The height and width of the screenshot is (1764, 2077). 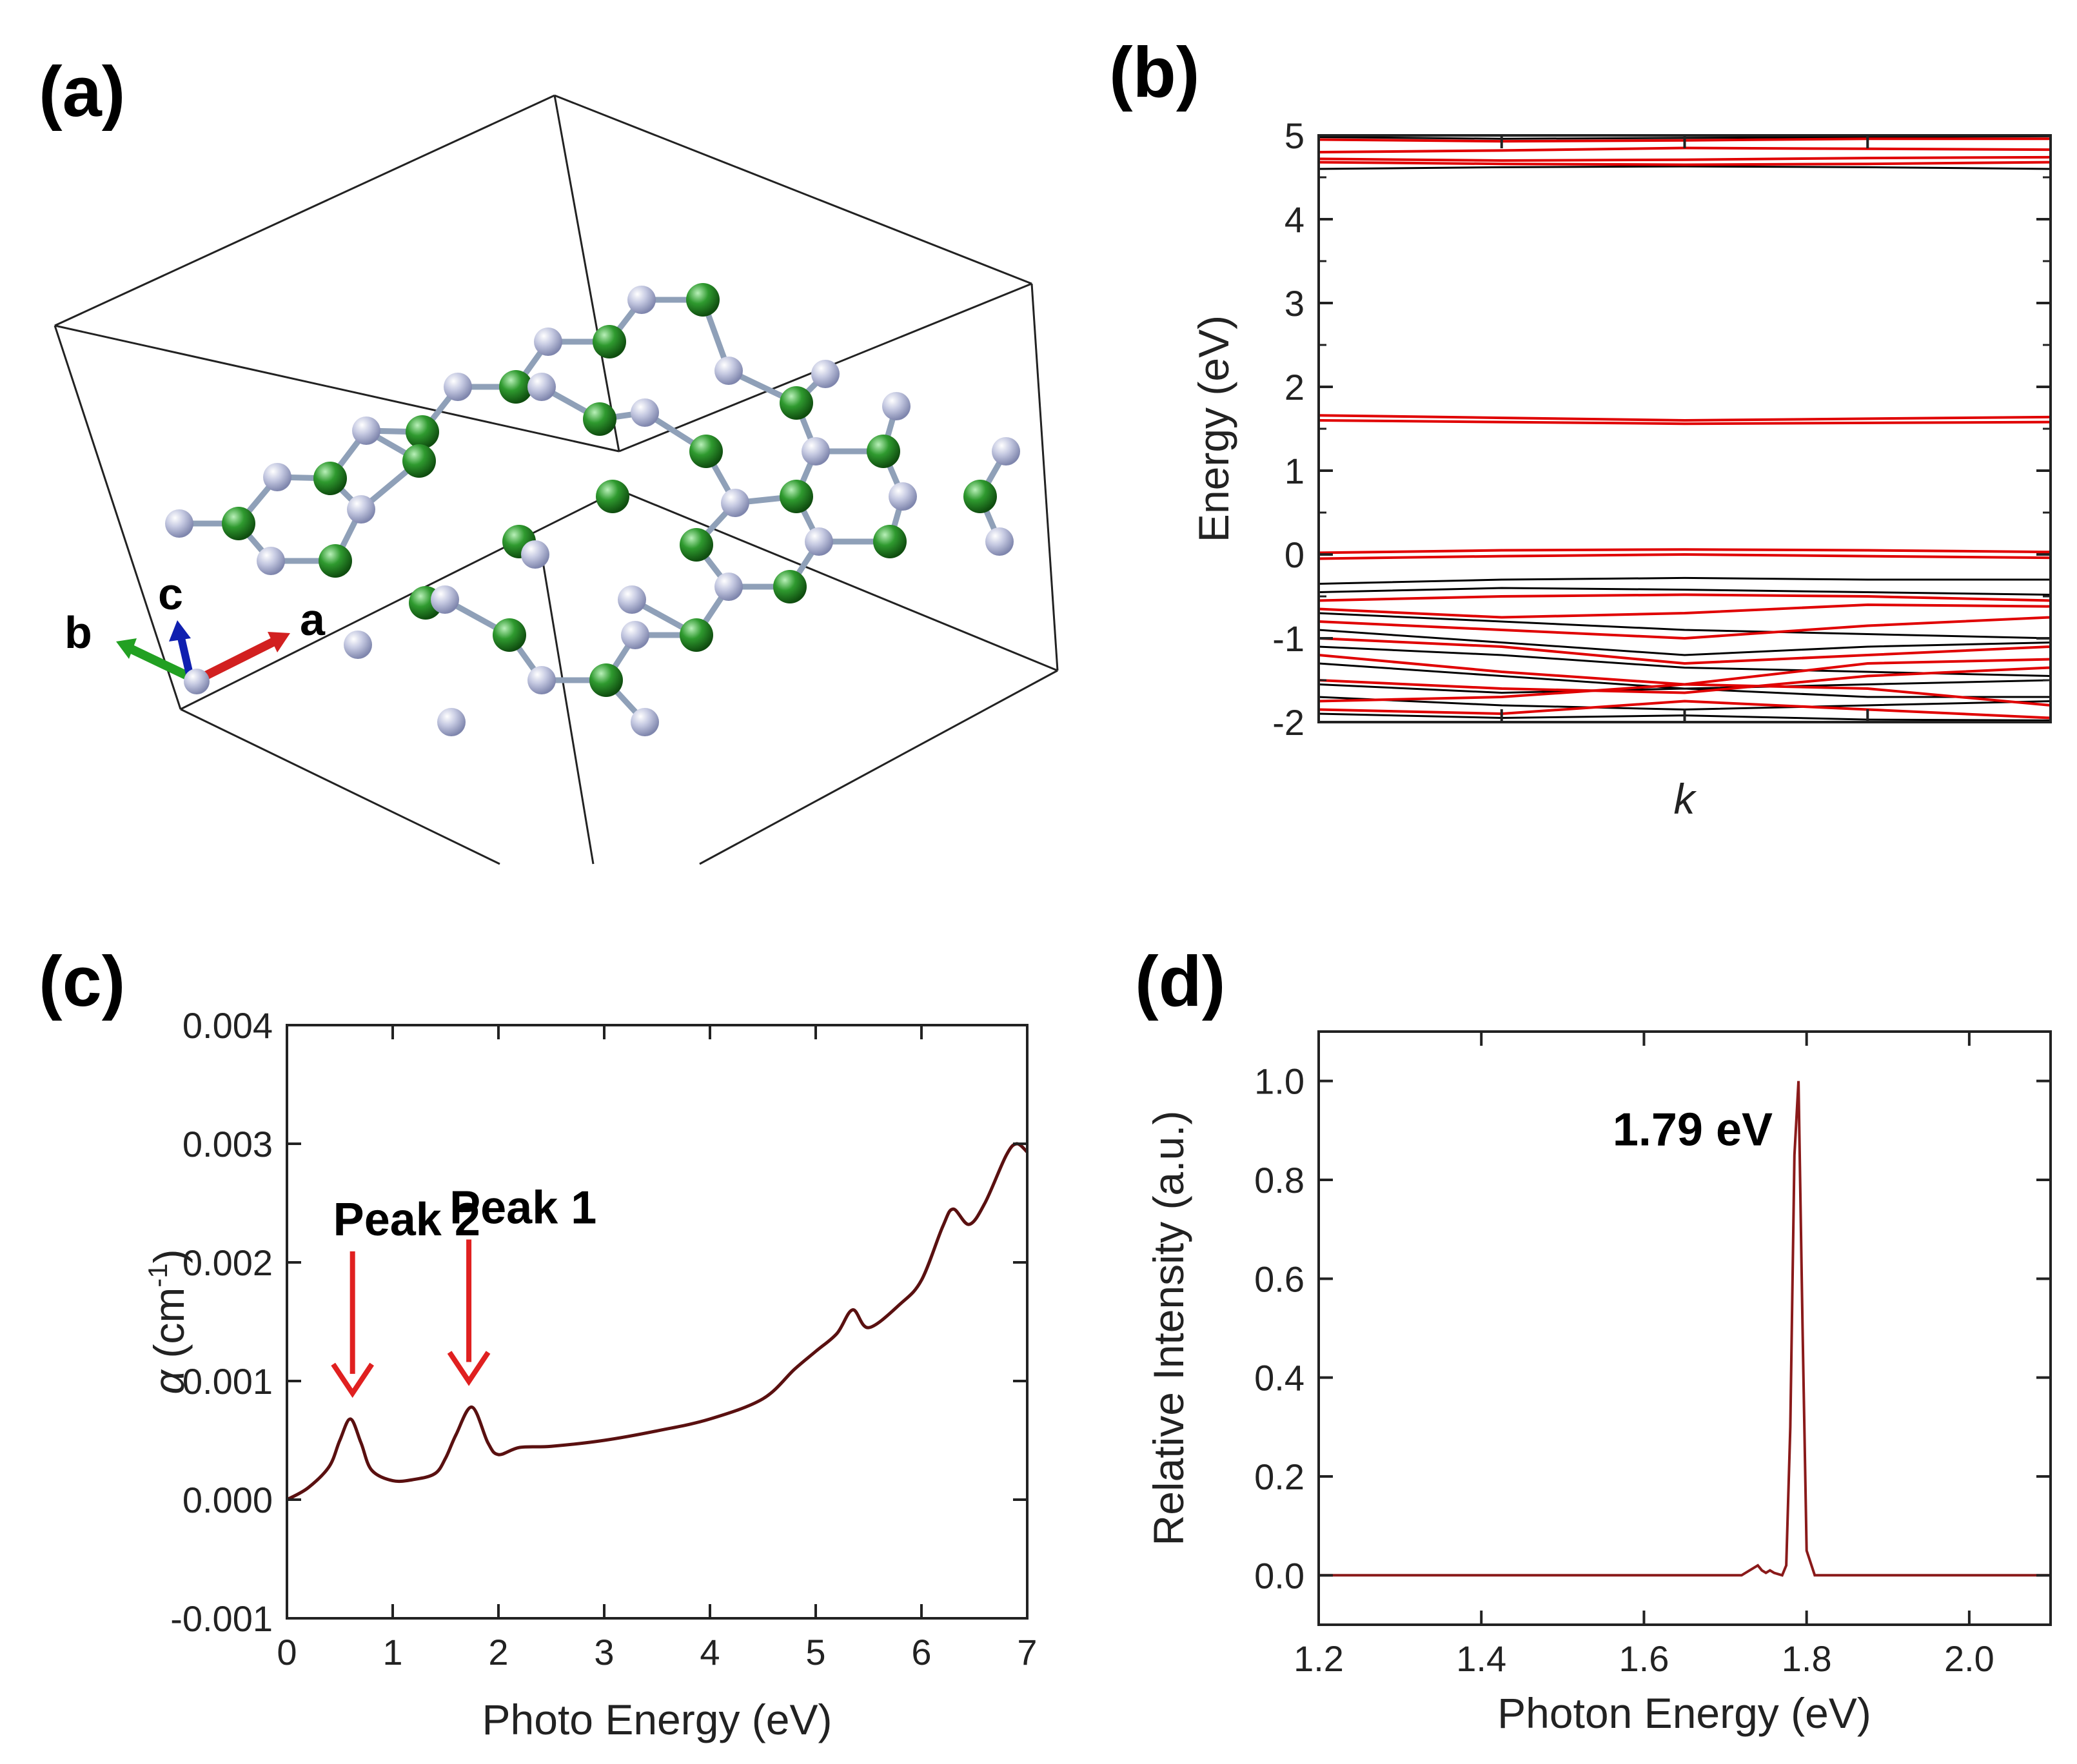 What do you see at coordinates (1295, 554) in the screenshot?
I see `b-y-tick-label: 0` at bounding box center [1295, 554].